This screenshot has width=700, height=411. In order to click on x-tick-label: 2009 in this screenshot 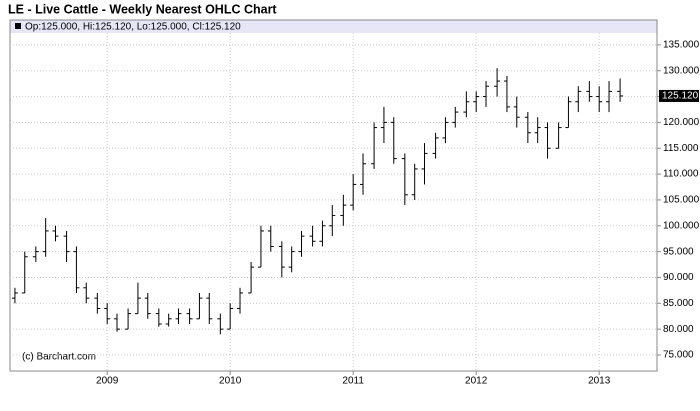, I will do `click(107, 381)`.